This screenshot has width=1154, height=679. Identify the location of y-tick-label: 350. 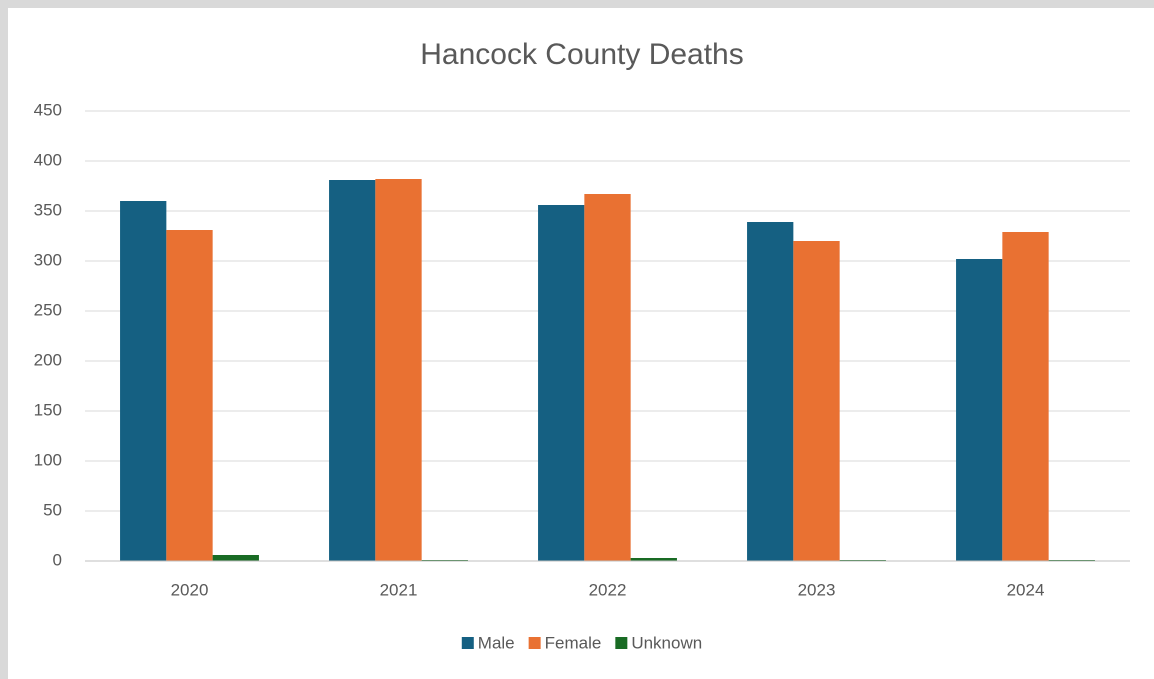
(48, 209).